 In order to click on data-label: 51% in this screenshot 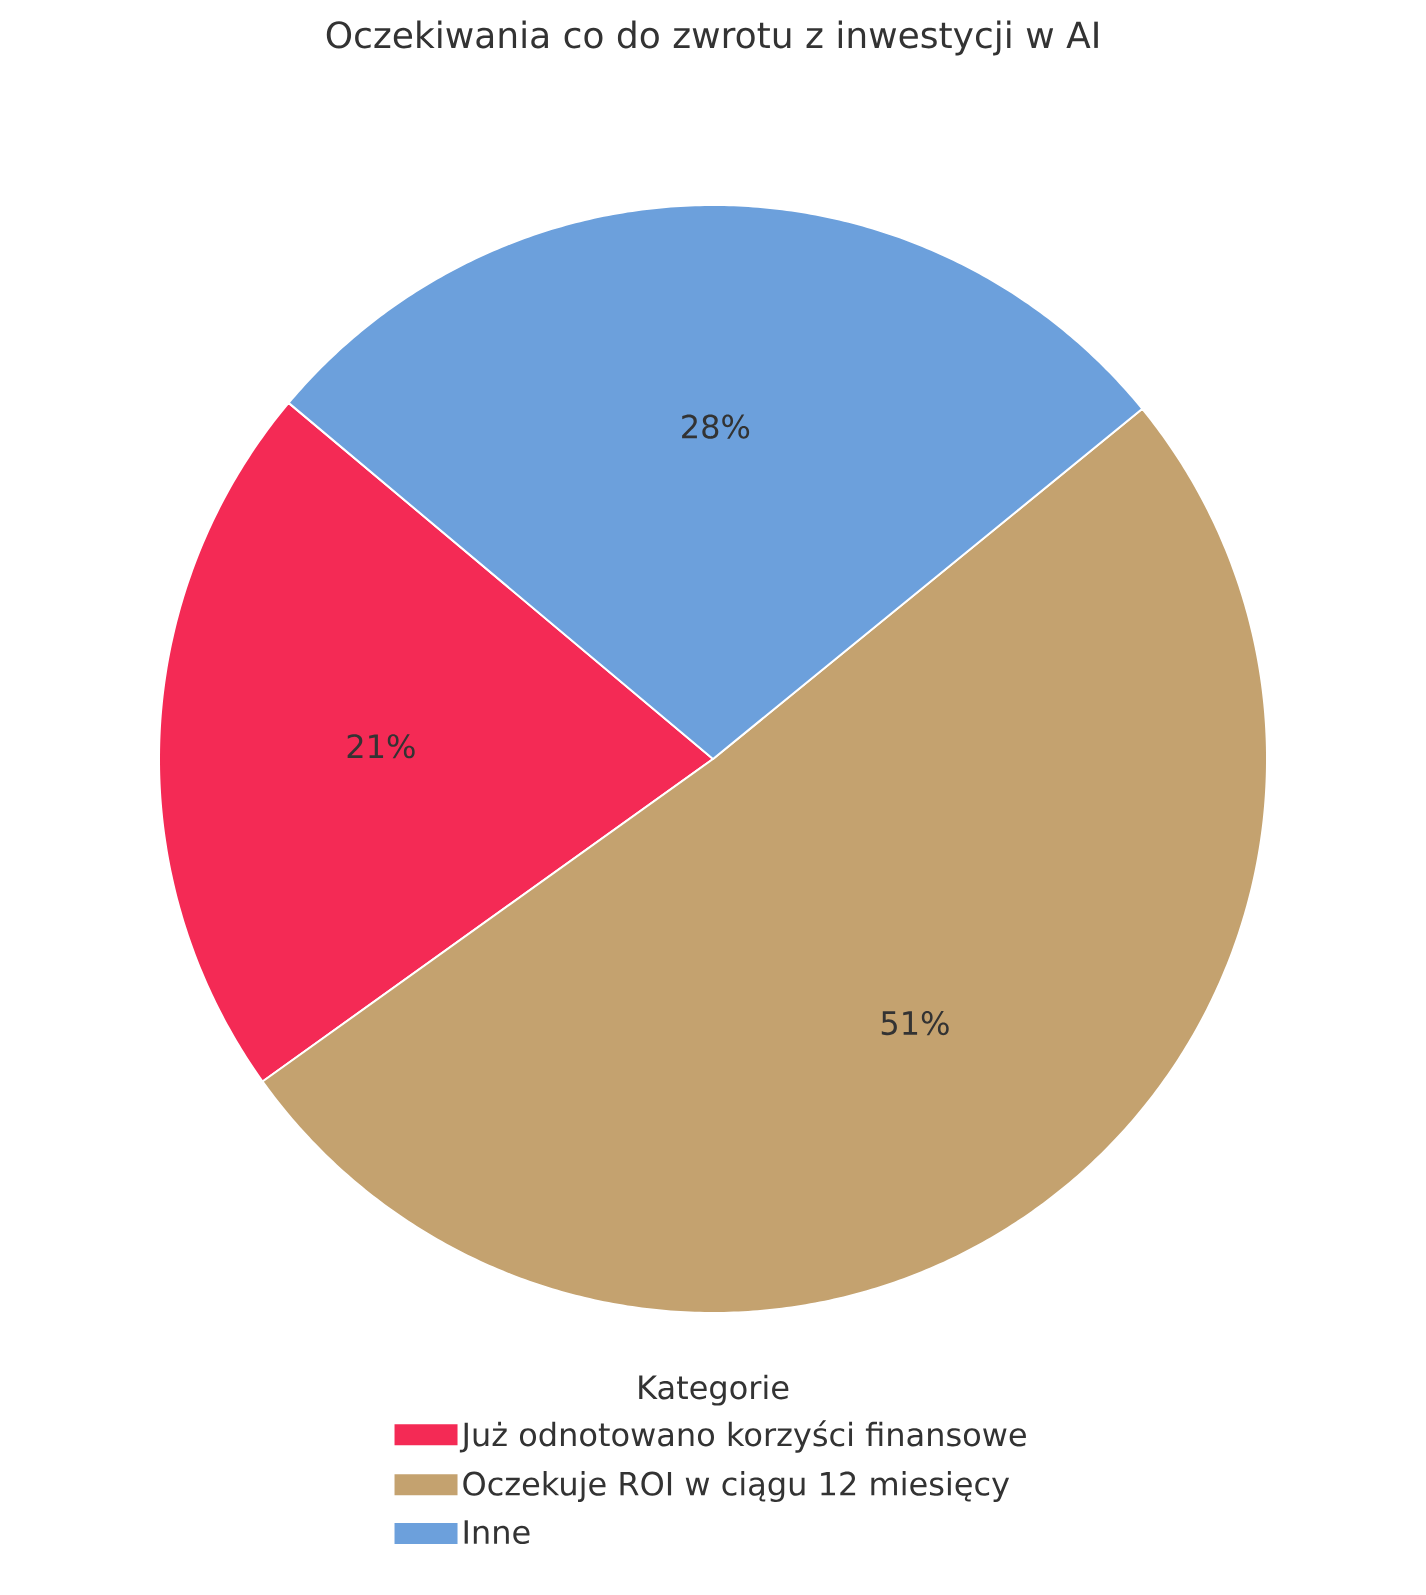, I will do `click(915, 1023)`.